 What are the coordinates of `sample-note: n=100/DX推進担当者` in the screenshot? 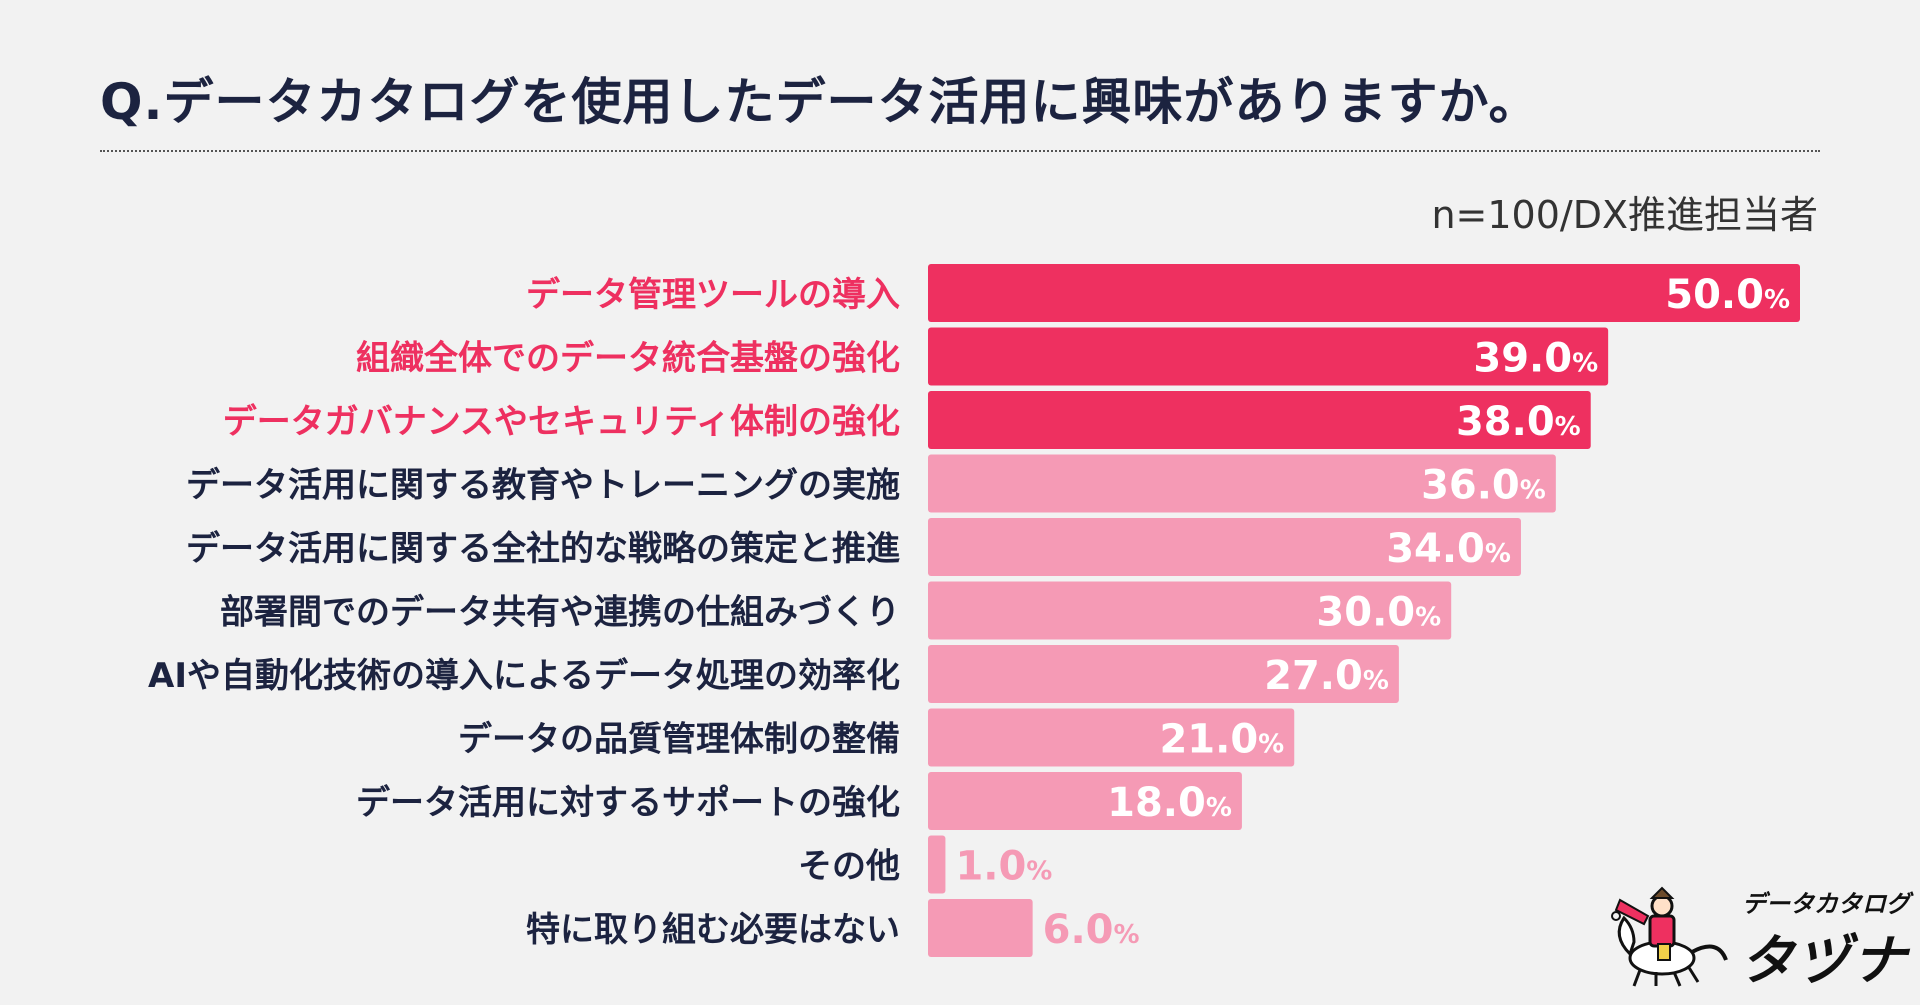 It's located at (1624, 215).